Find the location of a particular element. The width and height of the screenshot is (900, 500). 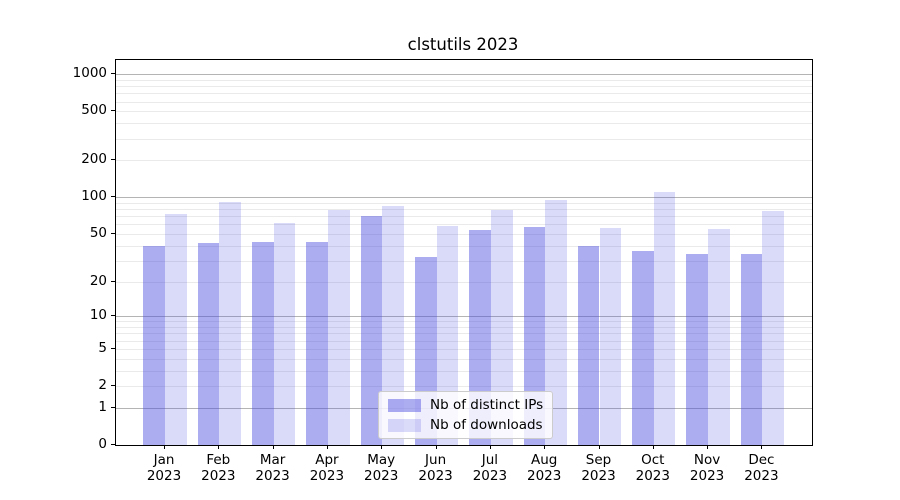

y-tick-label-50: 50 is located at coordinates (98, 232).